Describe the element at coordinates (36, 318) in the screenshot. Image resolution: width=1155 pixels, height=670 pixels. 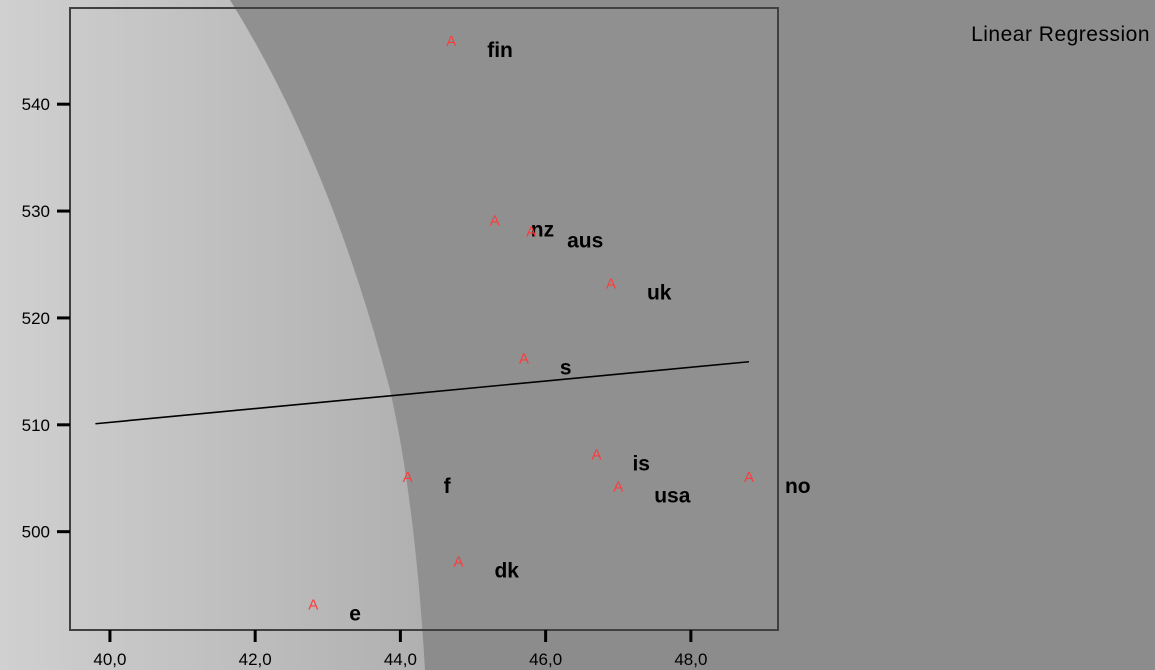
I see `y-tick-label: 520` at that location.